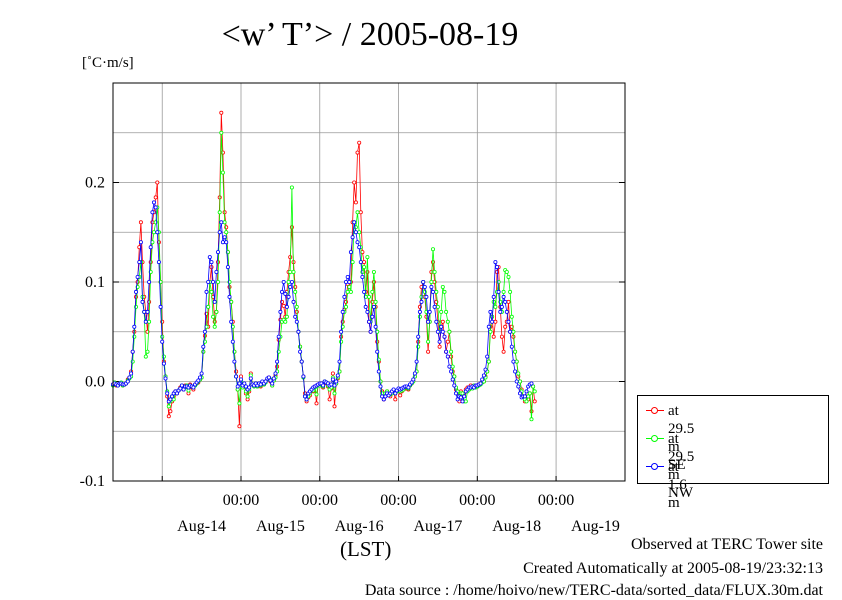 The image size is (842, 600). What do you see at coordinates (733, 453) in the screenshot?
I see `legend: at 29.5 m SE at 29.5 m NW at 1.6 m` at bounding box center [733, 453].